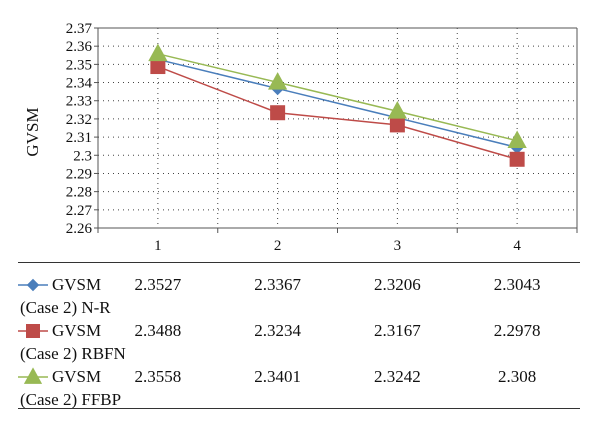 The height and width of the screenshot is (429, 600). What do you see at coordinates (277, 284) in the screenshot?
I see `table-cell-value: 2.3367` at bounding box center [277, 284].